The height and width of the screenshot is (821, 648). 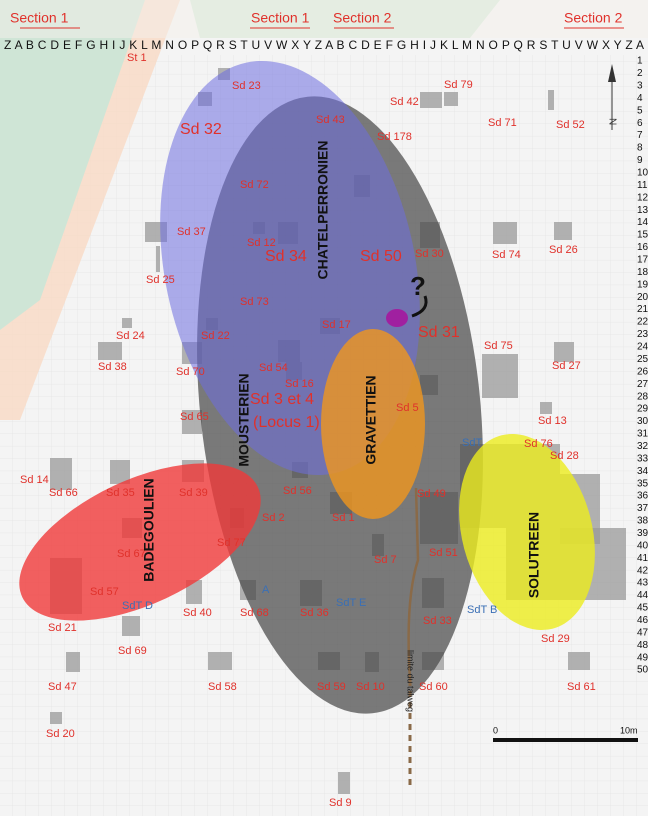 What do you see at coordinates (343, 518) in the screenshot?
I see `feature-label: Sd 1` at bounding box center [343, 518].